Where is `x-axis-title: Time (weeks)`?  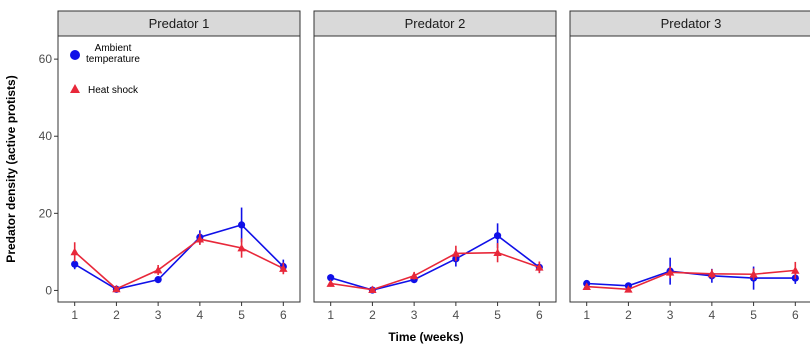 x-axis-title: Time (weeks) is located at coordinates (425, 337).